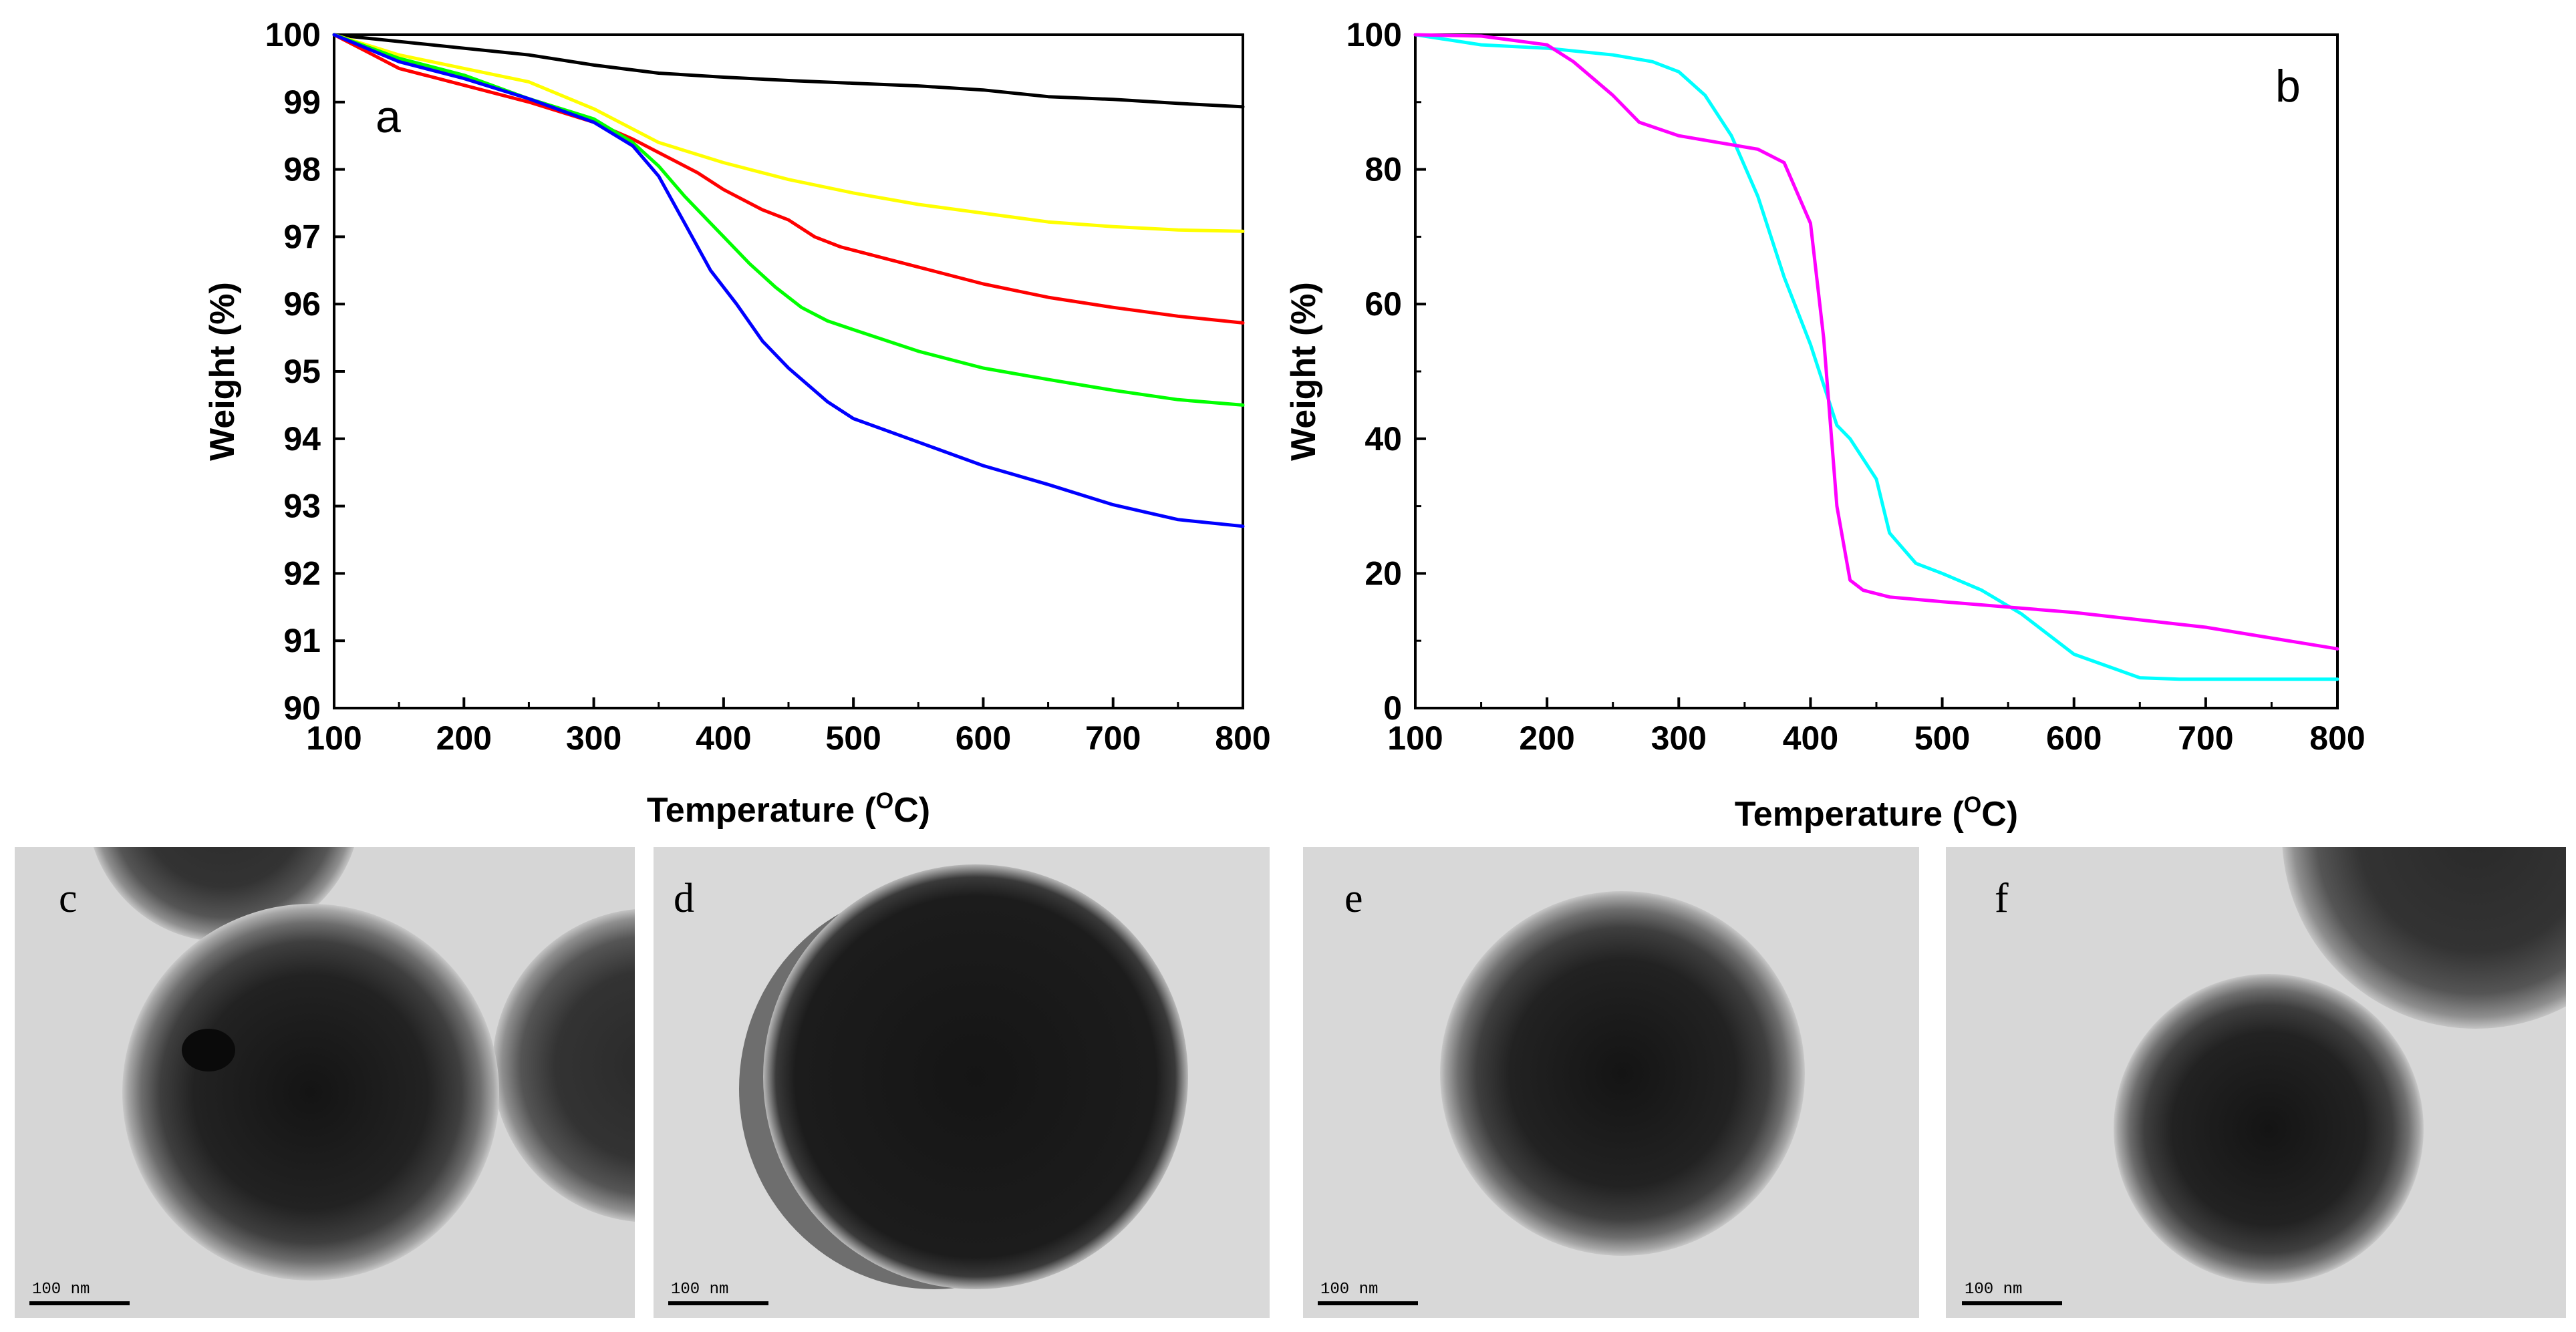 This screenshot has height=1332, width=2576. Describe the element at coordinates (2074, 738) in the screenshot. I see `x-tick-label-b: 600` at that location.